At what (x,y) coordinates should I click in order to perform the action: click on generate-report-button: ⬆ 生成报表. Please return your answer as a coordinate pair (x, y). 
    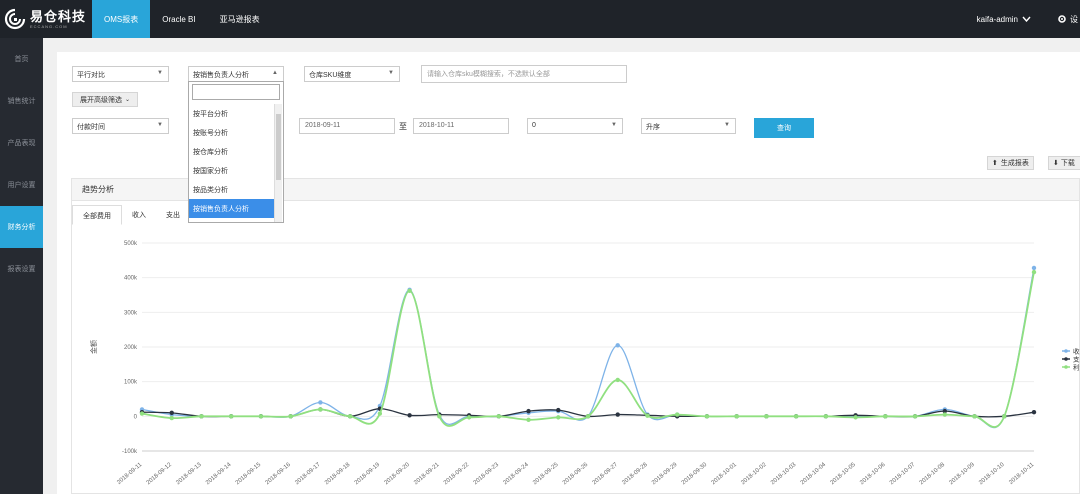
    Looking at the image, I should click on (1010, 163).